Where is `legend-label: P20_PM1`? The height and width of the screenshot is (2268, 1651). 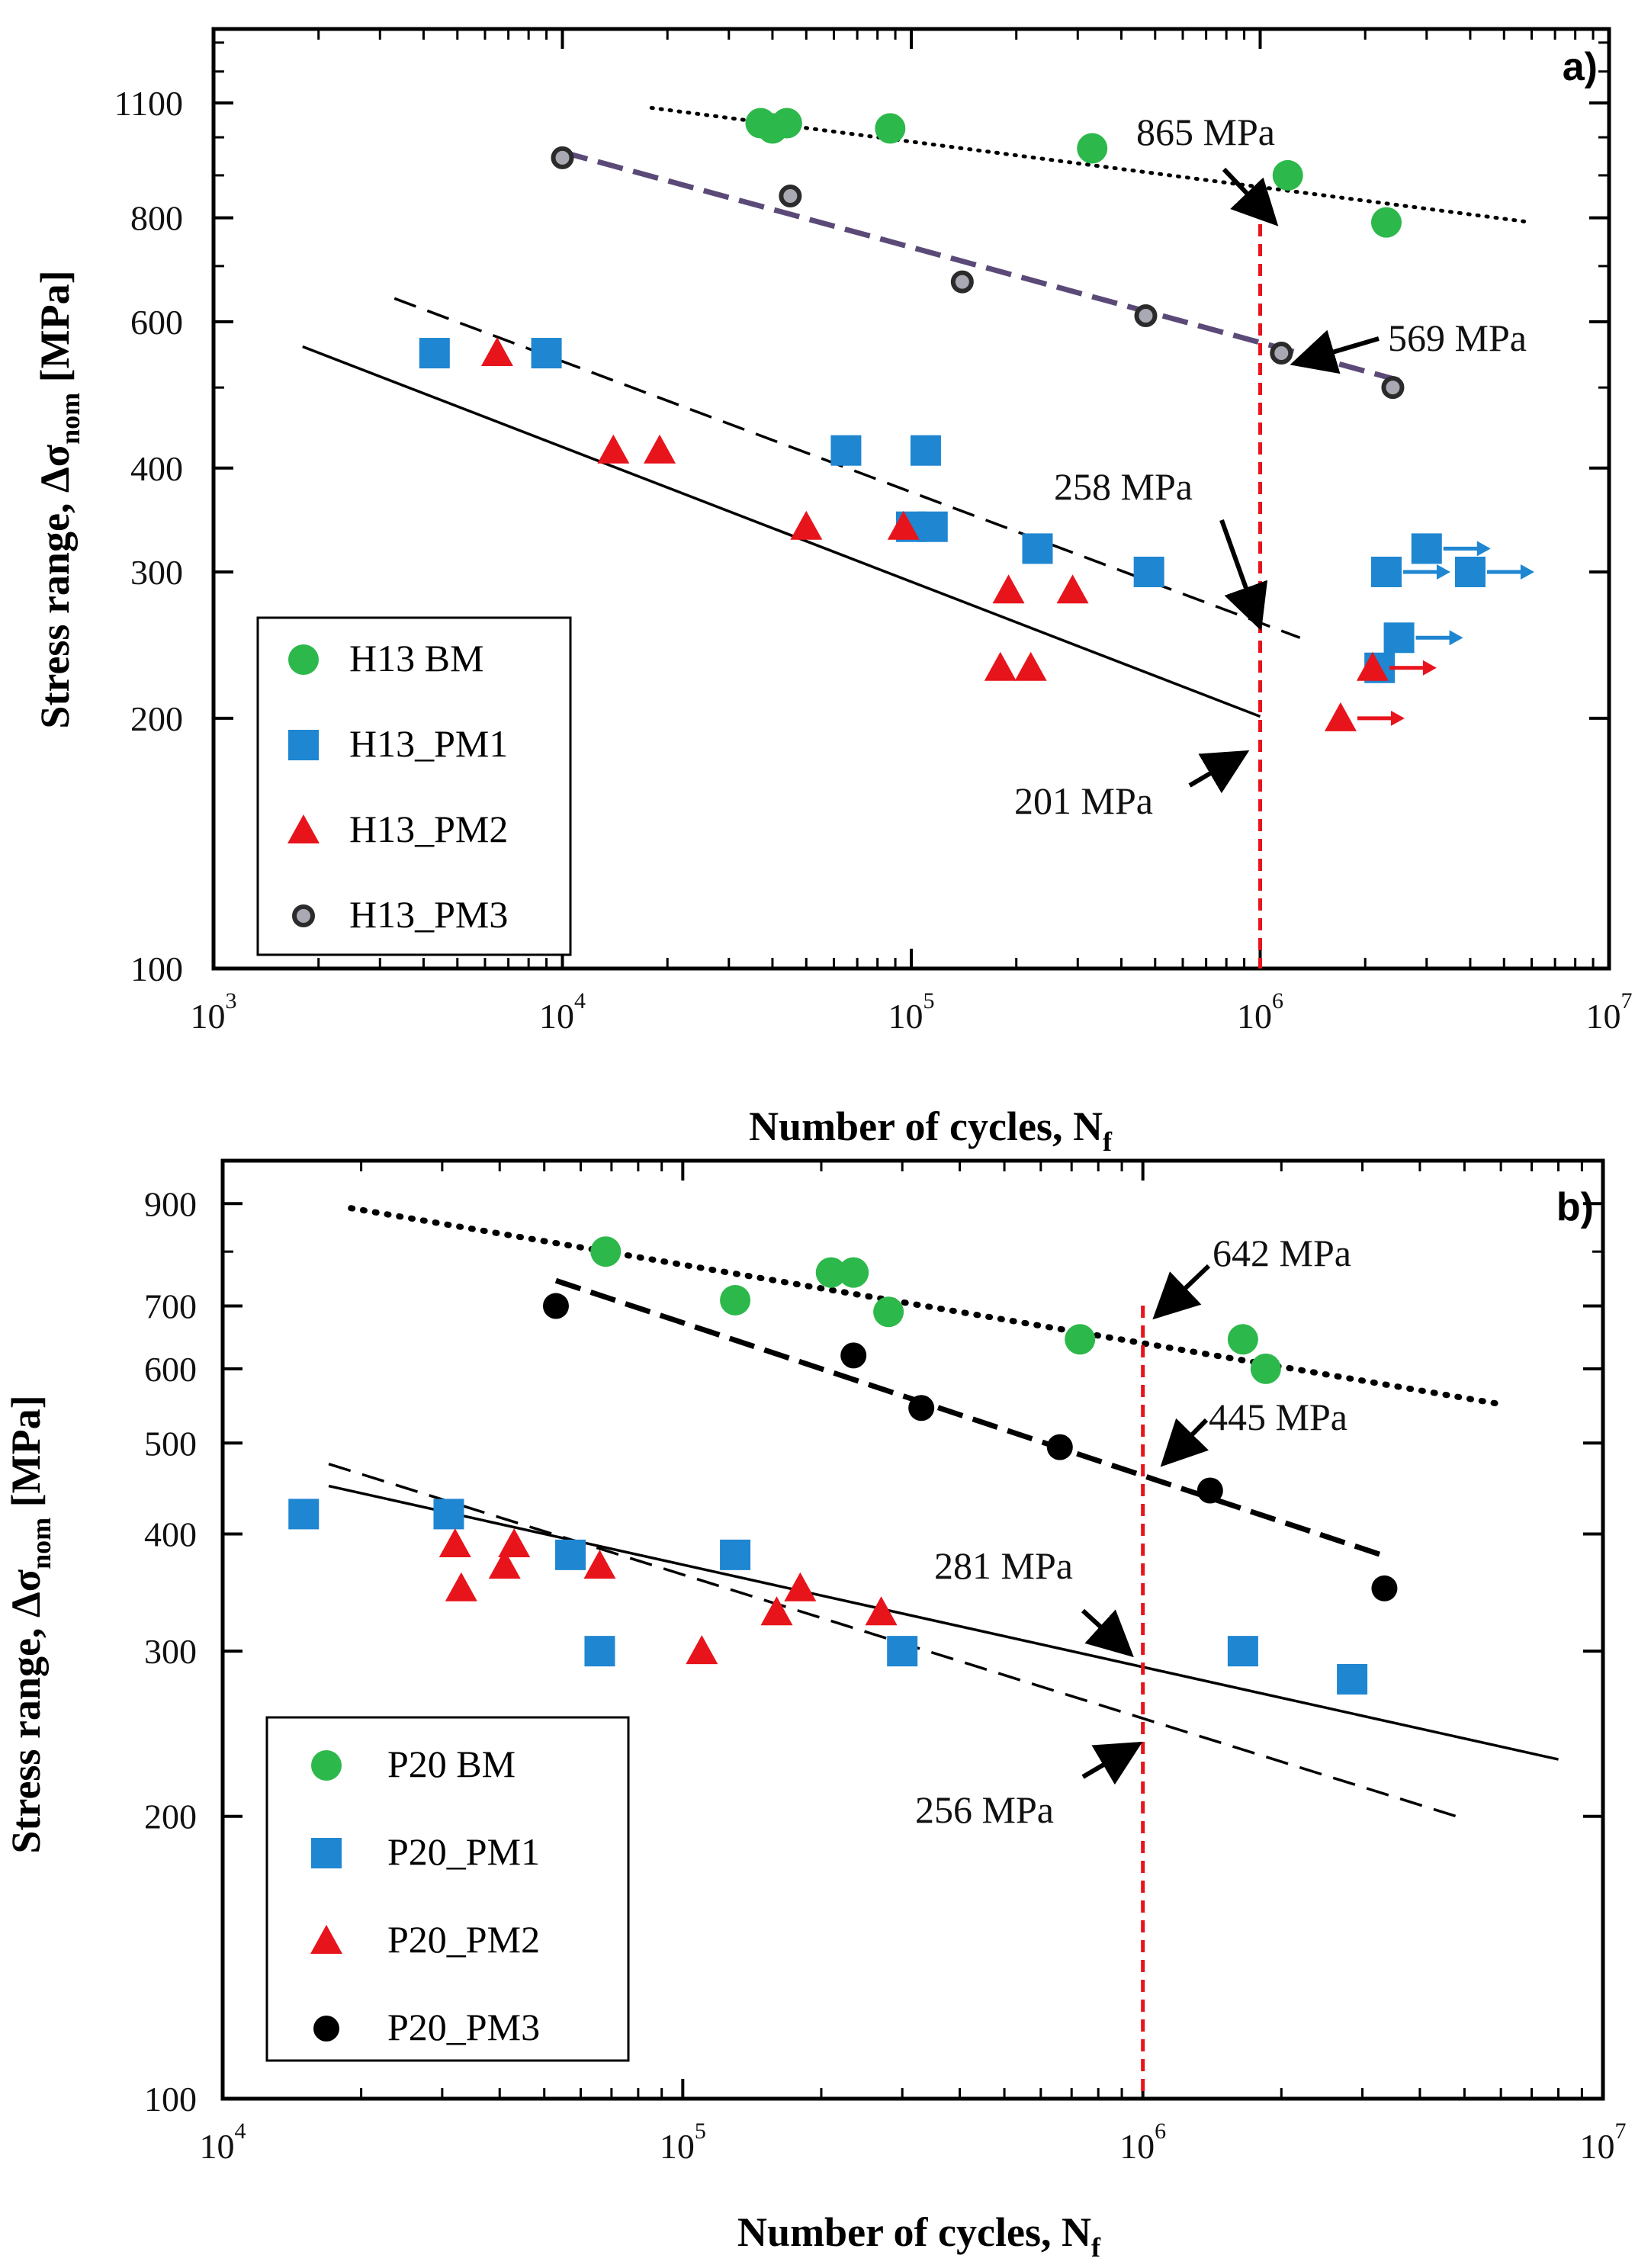
legend-label: P20_PM1 is located at coordinates (464, 1851).